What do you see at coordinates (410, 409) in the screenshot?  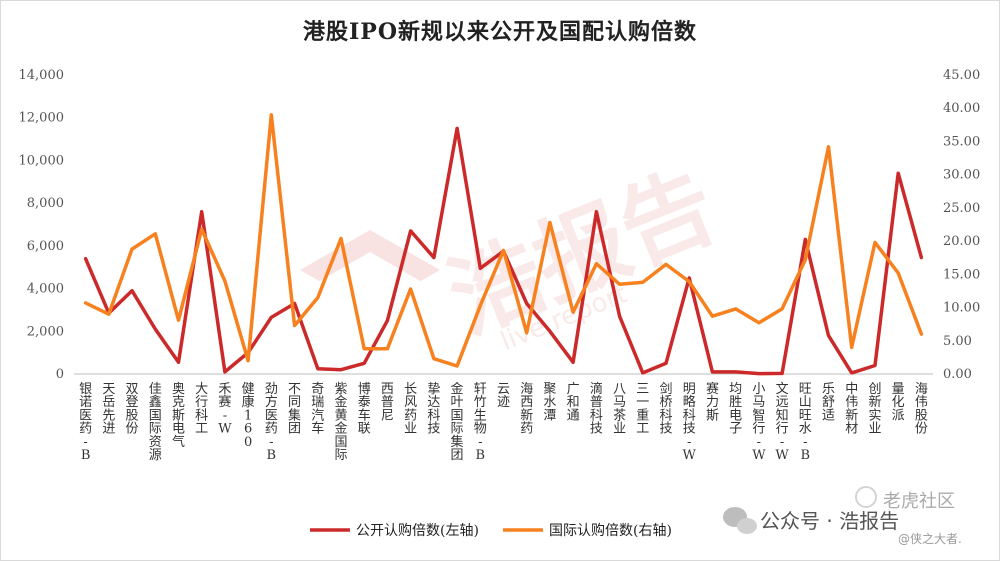 I see `x-tick-label: 长风药业` at bounding box center [410, 409].